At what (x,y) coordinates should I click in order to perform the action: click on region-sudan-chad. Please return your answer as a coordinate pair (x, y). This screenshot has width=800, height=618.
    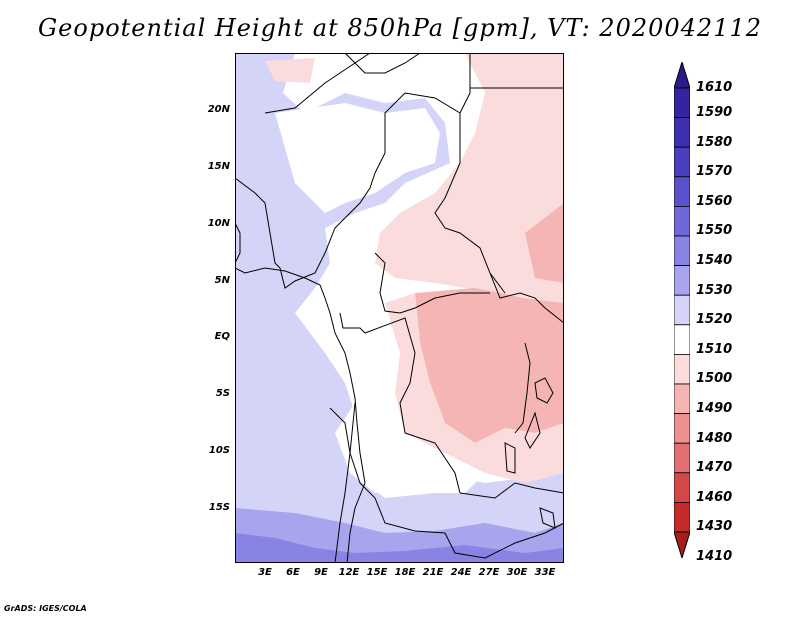
    Looking at the image, I should click on (469, 178).